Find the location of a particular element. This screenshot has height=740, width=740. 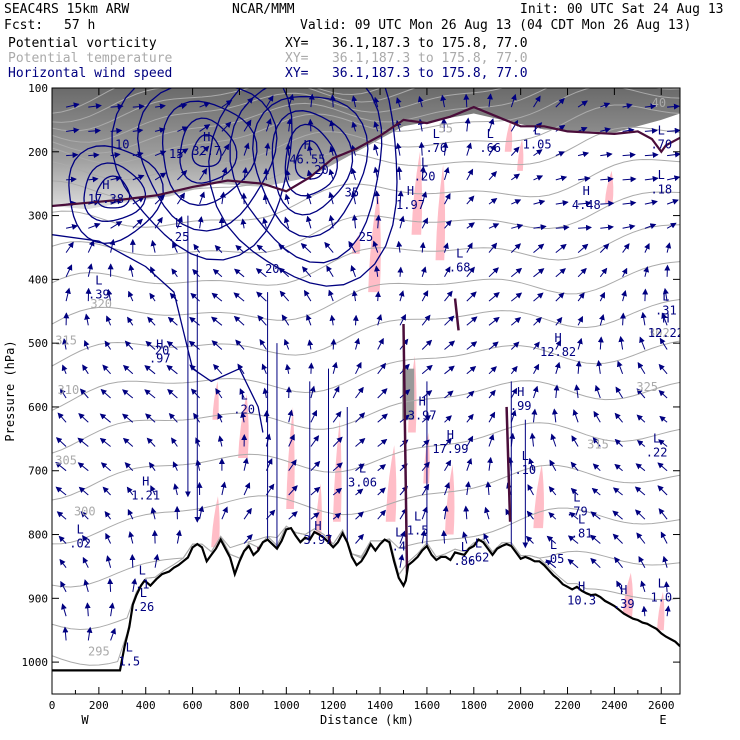

theta-contour-label: 325 is located at coordinates (647, 387).